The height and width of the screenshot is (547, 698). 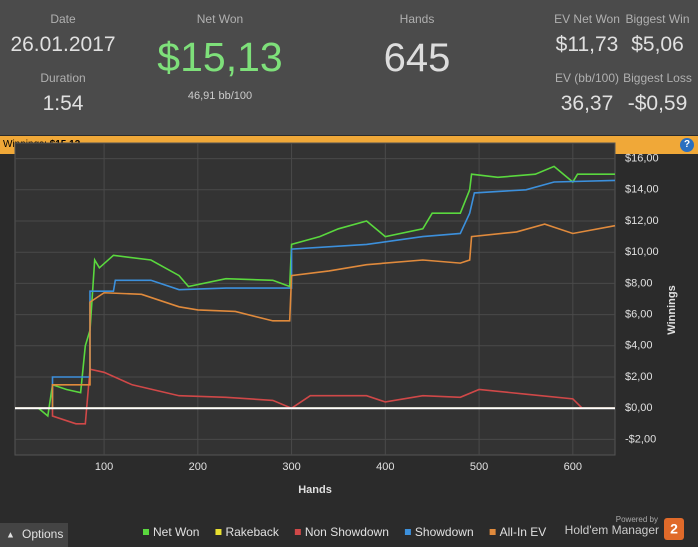 I want to click on ev-net-won: $11,73, so click(x=587, y=44).